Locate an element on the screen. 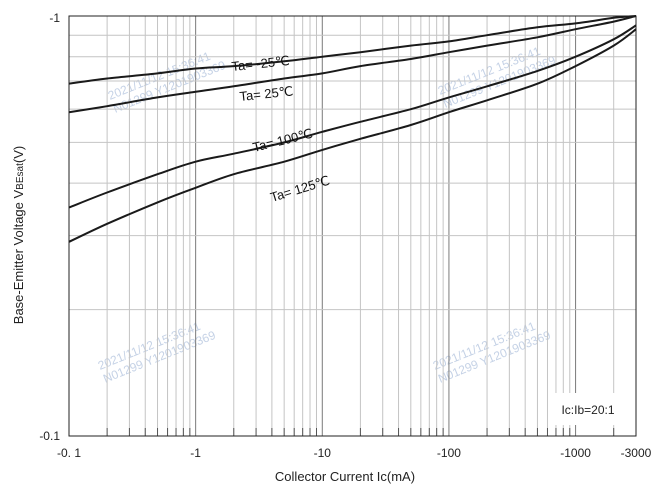 This screenshot has height=488, width=670. curve-label: Ta= -25℃ is located at coordinates (261, 63).